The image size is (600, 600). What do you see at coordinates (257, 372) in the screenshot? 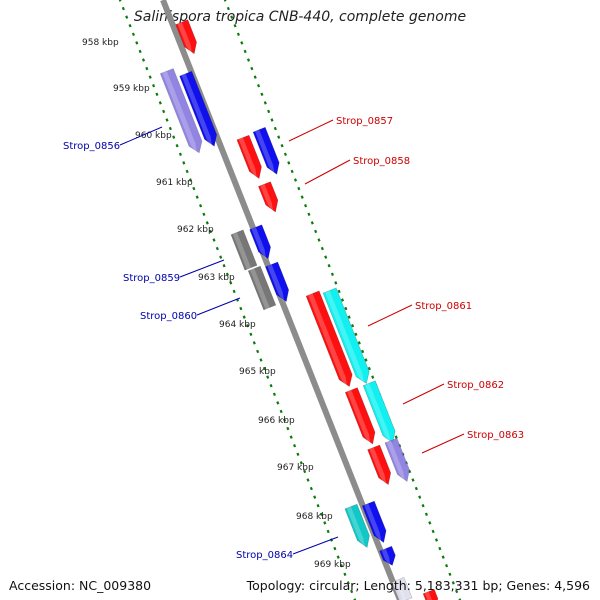
I see `kbp-tick-label: 965 kbp` at bounding box center [257, 372].